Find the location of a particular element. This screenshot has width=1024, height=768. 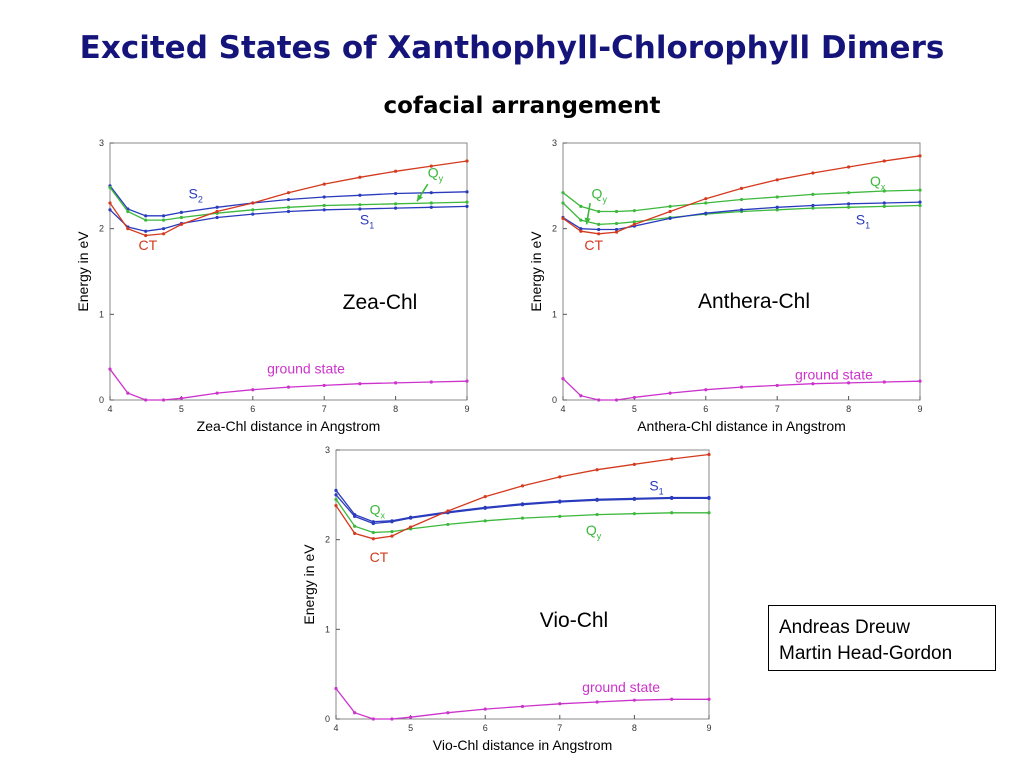

state-label: ground state is located at coordinates (834, 374).